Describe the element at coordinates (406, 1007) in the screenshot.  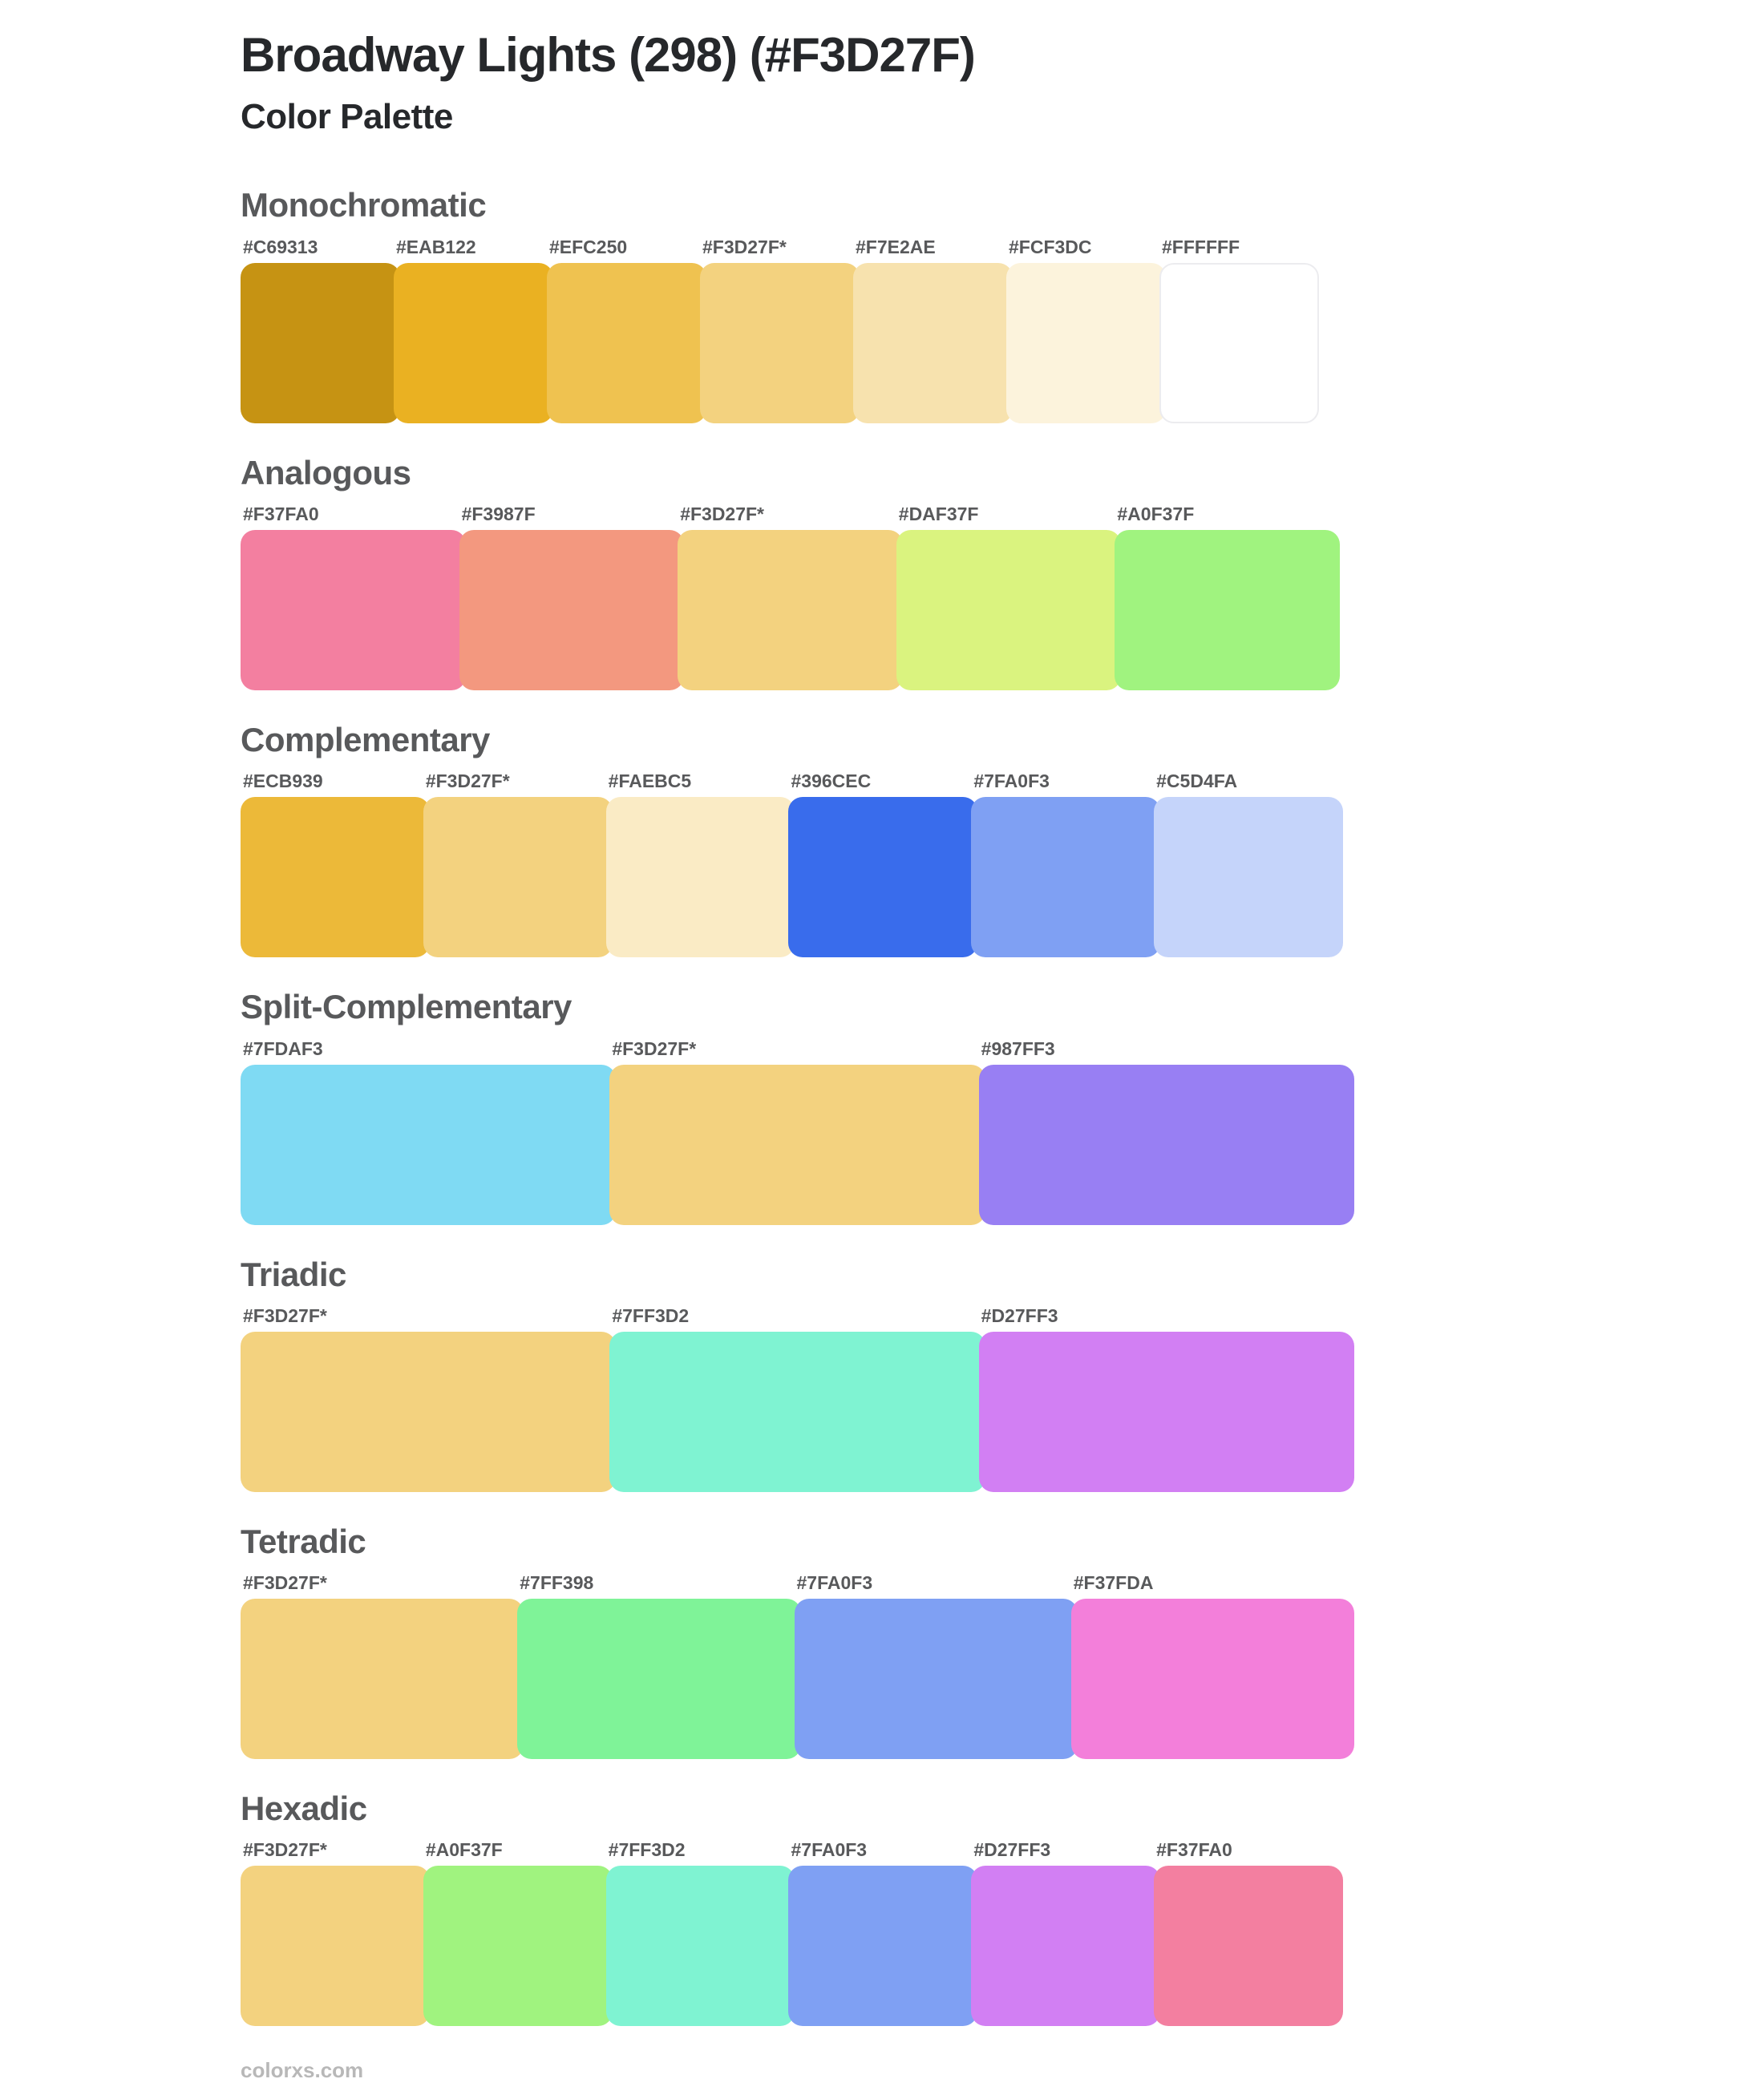
I see `section-heading: Split-Complementary` at that location.